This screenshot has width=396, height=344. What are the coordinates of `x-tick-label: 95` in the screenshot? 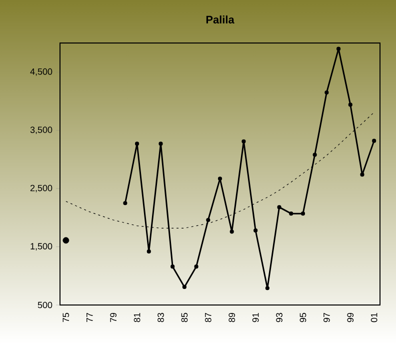 It's located at (303, 317).